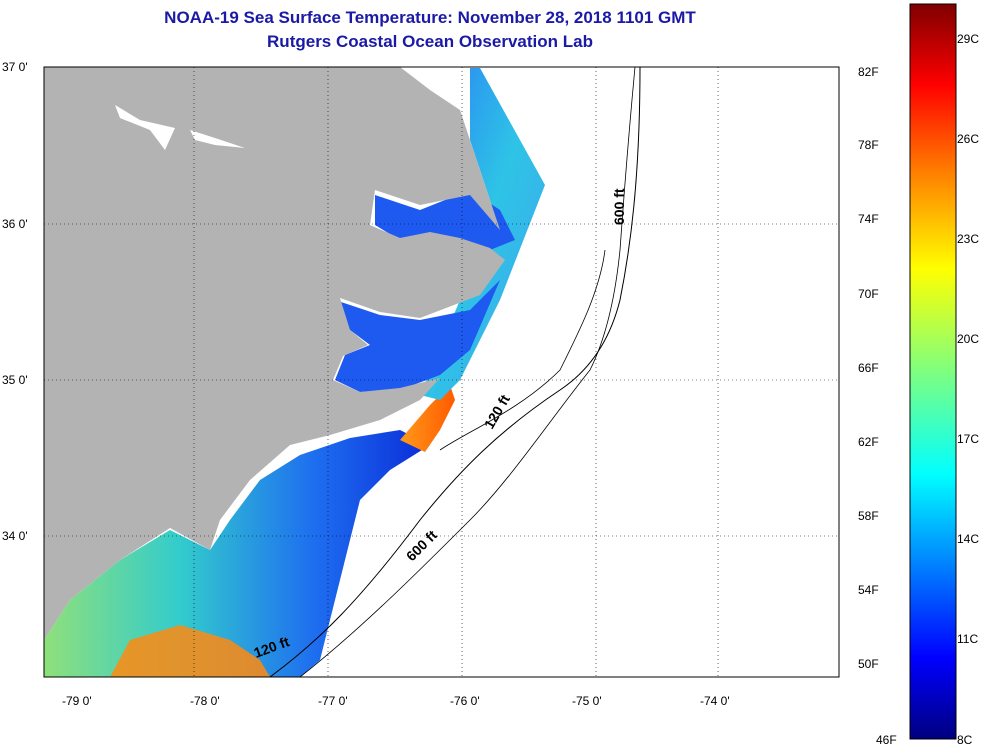 The height and width of the screenshot is (754, 984). I want to click on cb-f-82: 82F, so click(868, 72).